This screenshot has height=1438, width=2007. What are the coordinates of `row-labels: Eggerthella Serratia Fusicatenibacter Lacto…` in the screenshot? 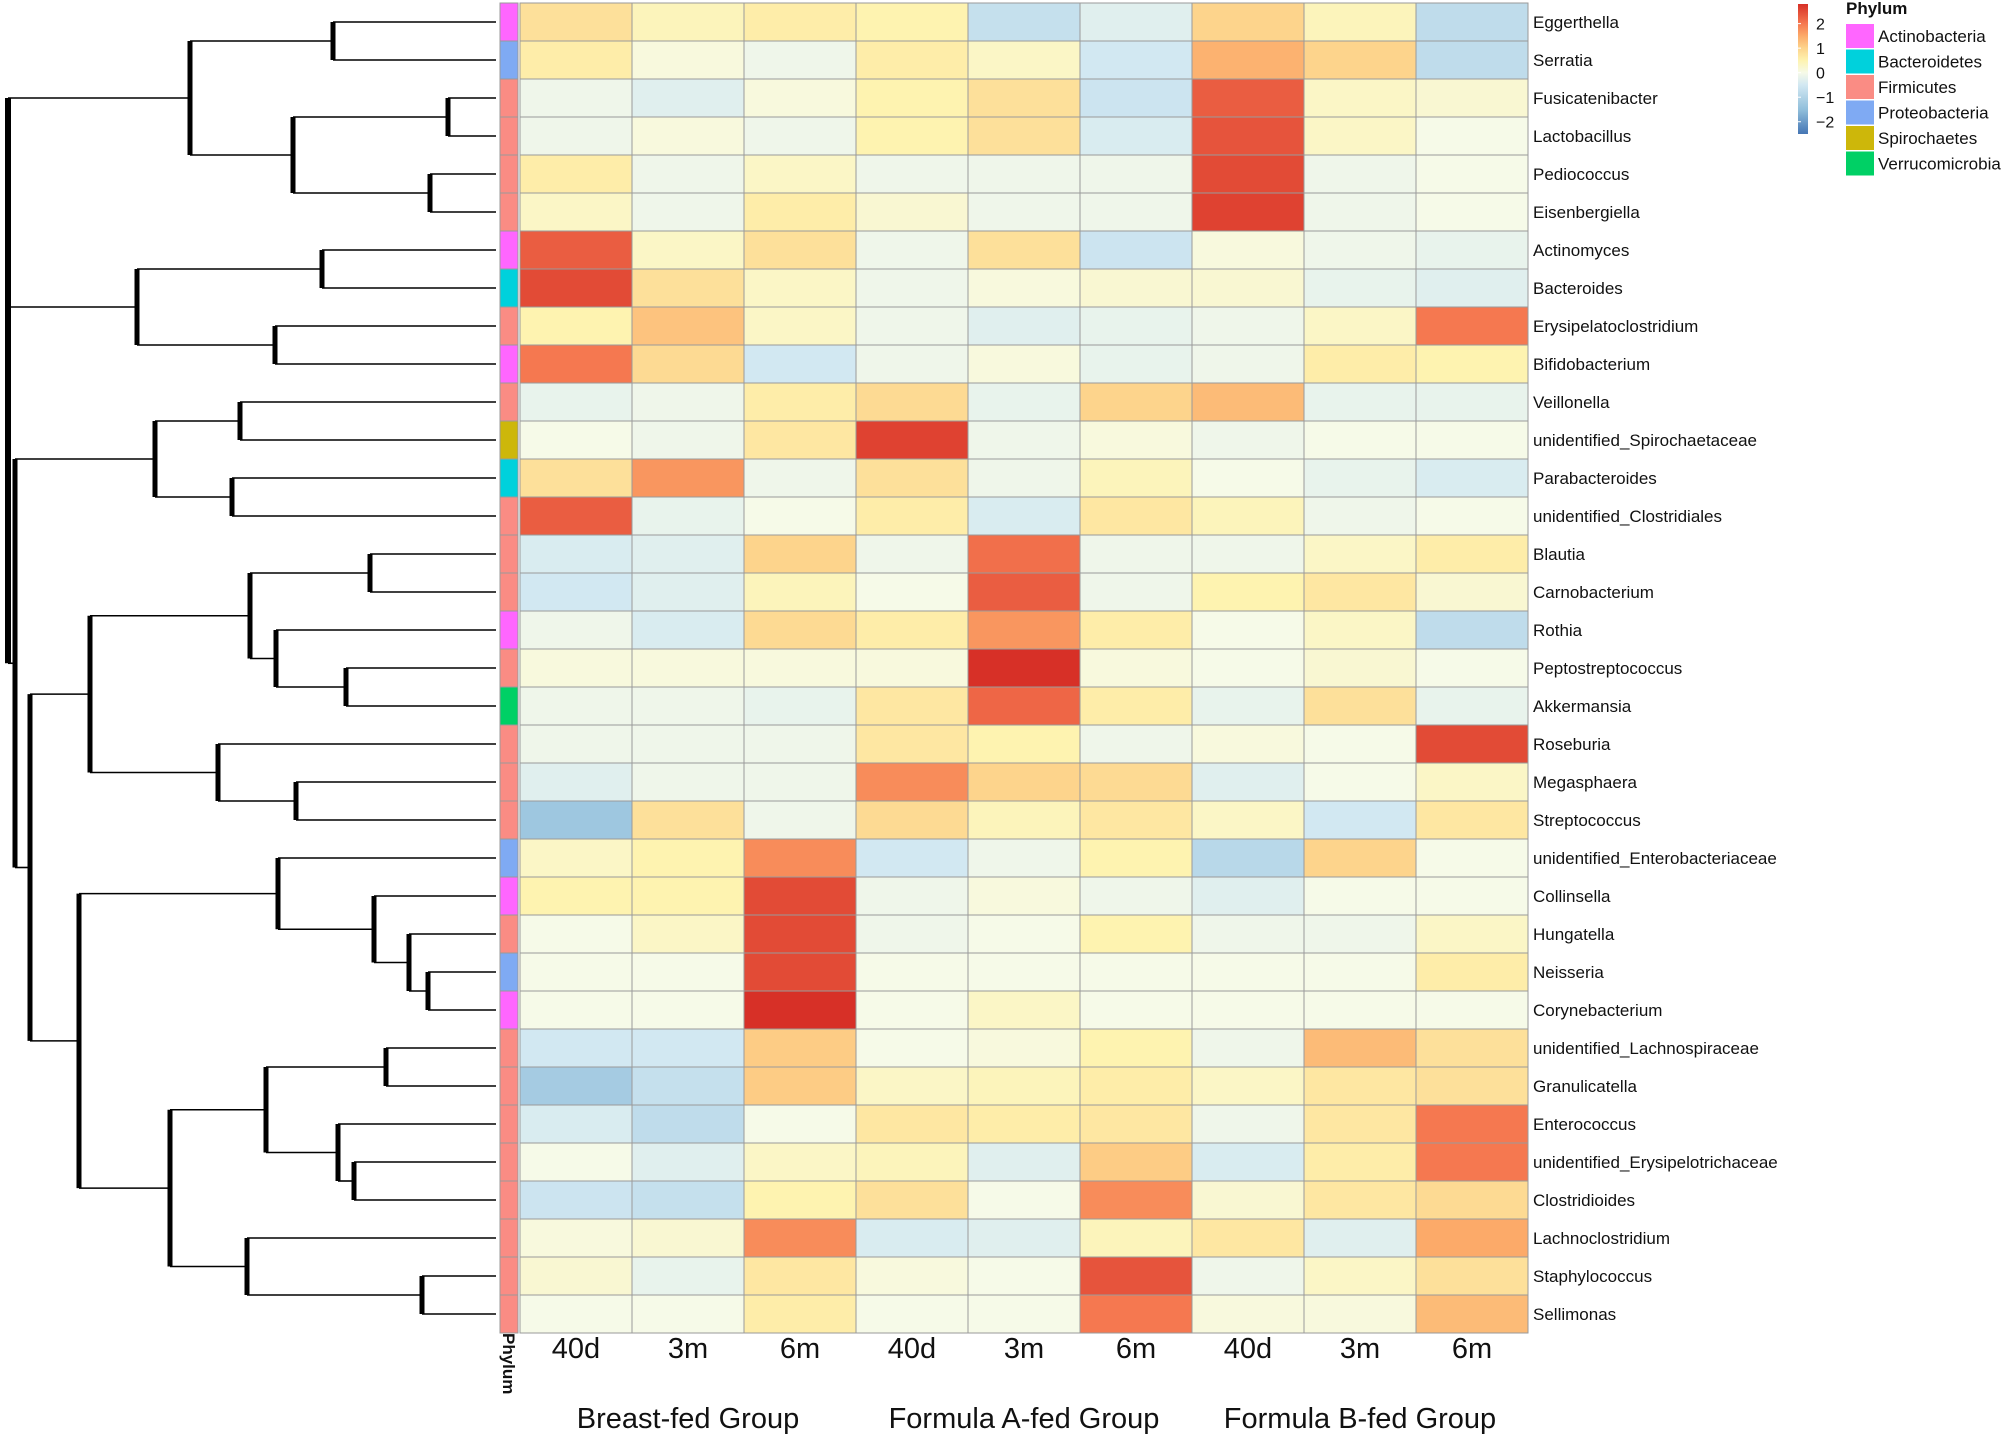 It's located at (1655, 668).